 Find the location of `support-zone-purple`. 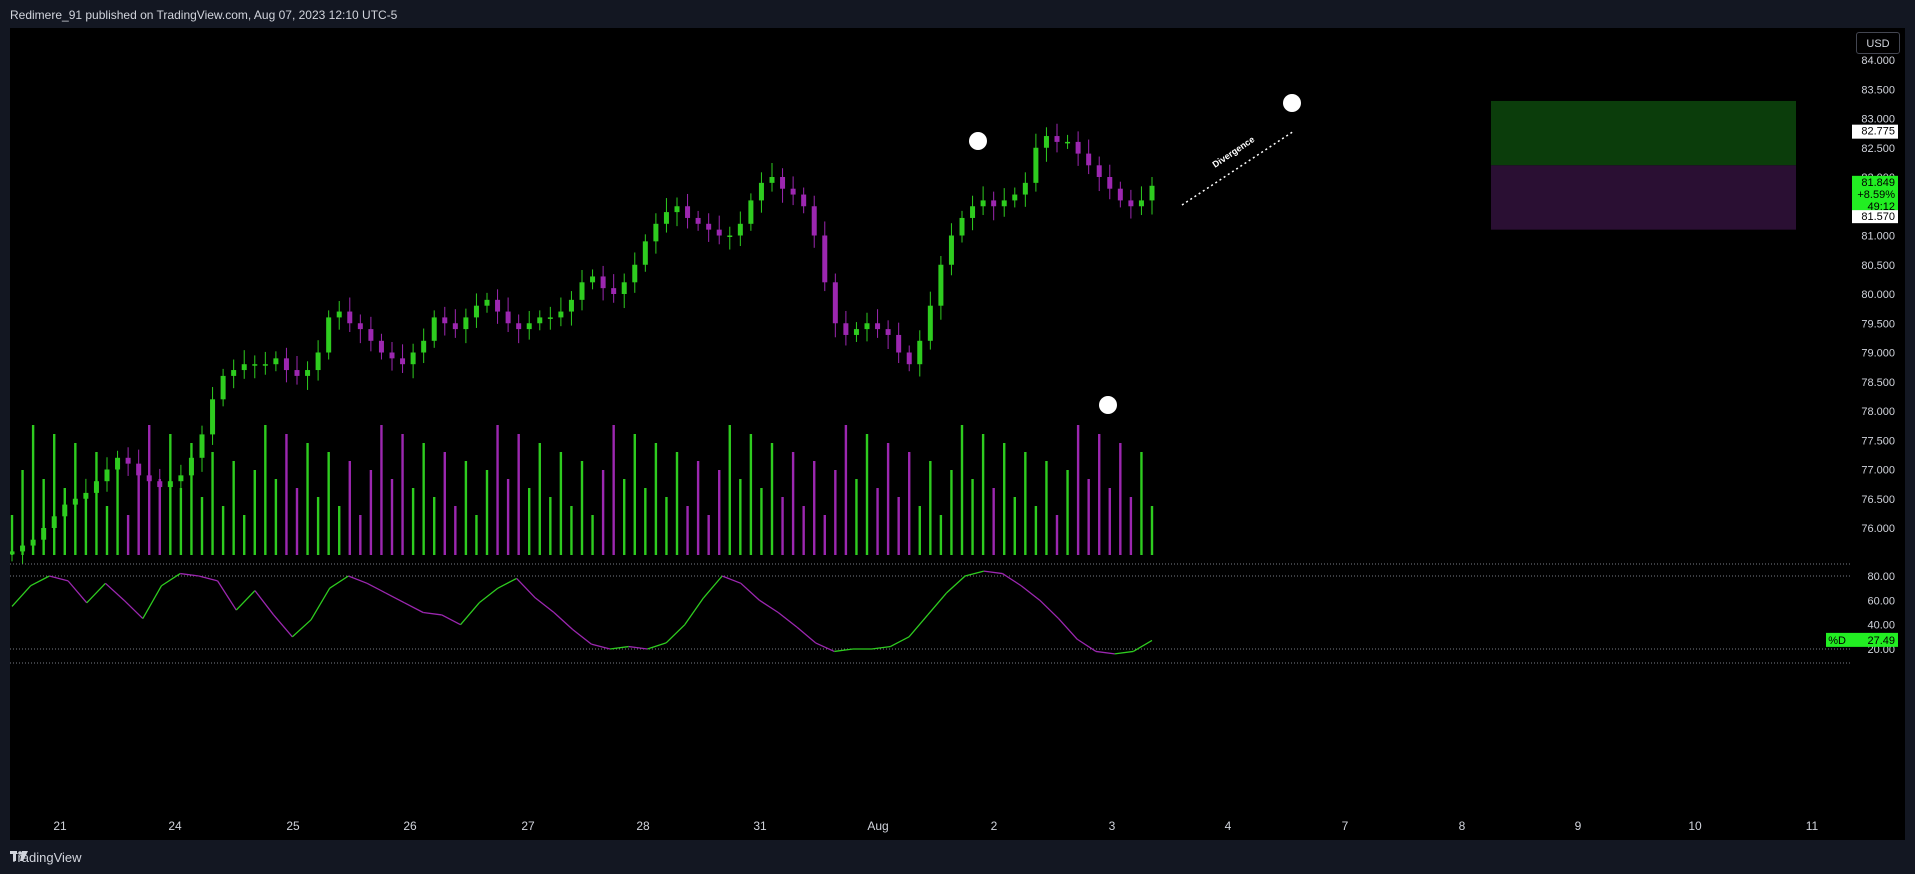

support-zone-purple is located at coordinates (1643, 197).